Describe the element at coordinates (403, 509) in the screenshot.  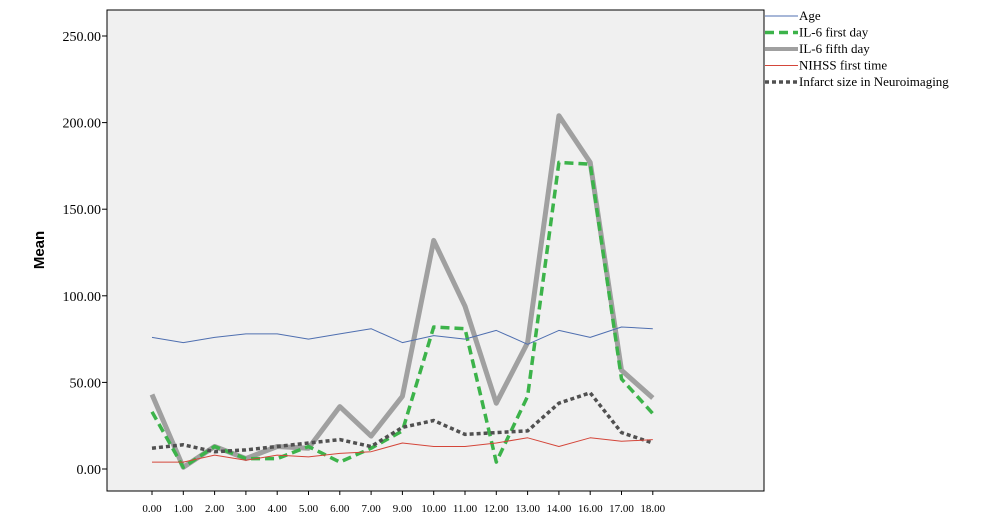
I see `x-tick-label: 9.00` at that location.